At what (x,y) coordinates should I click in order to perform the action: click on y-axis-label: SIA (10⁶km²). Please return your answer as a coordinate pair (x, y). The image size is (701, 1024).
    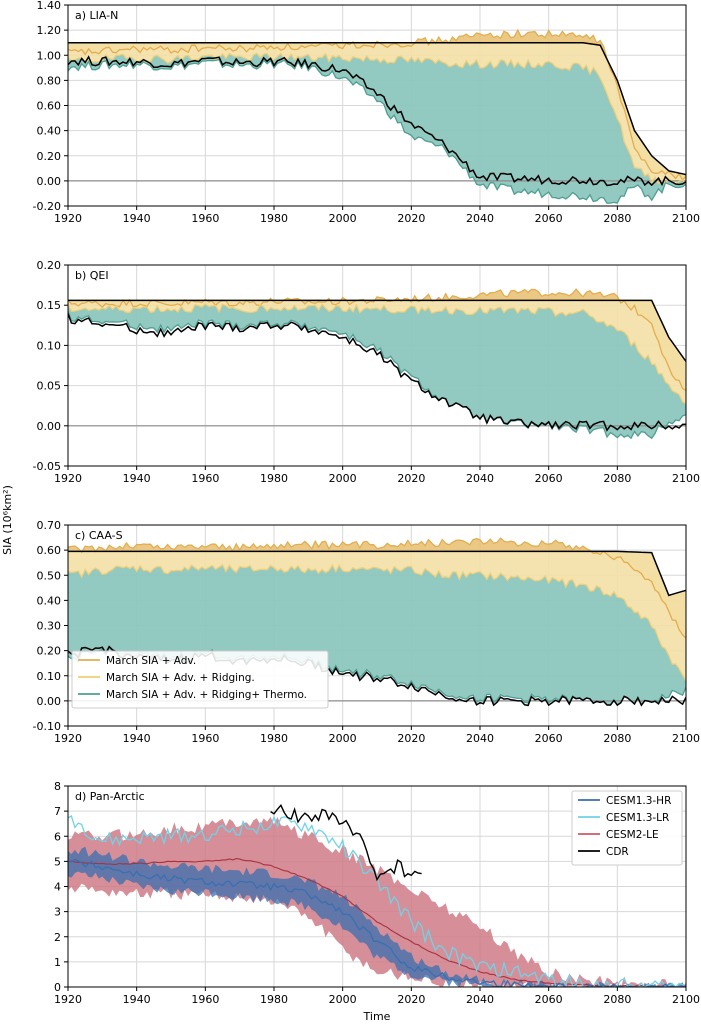
    Looking at the image, I should click on (7, 520).